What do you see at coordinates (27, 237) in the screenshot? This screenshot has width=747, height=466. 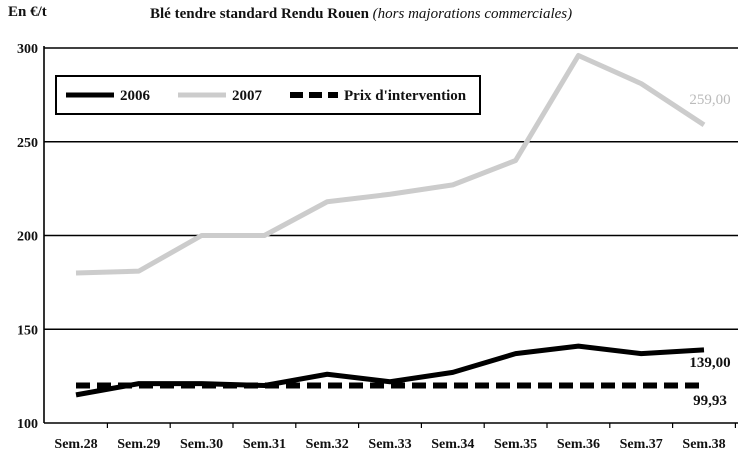 I see `y-tick-label-200: 200` at bounding box center [27, 237].